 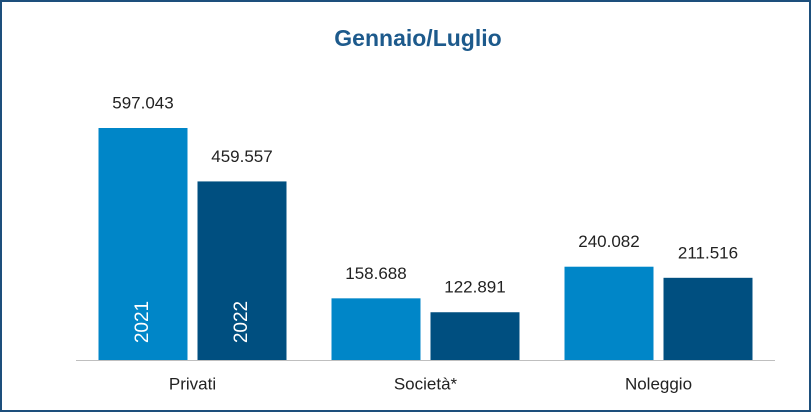 I want to click on value-label: 122.891, so click(x=474, y=287).